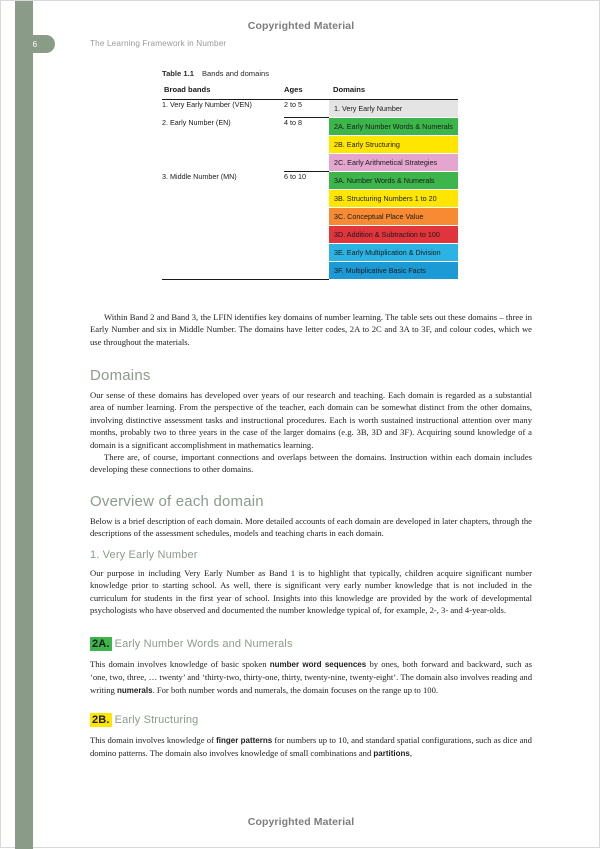  I want to click on heading-overview-of-each-domain: Overview of each domain, so click(177, 501).